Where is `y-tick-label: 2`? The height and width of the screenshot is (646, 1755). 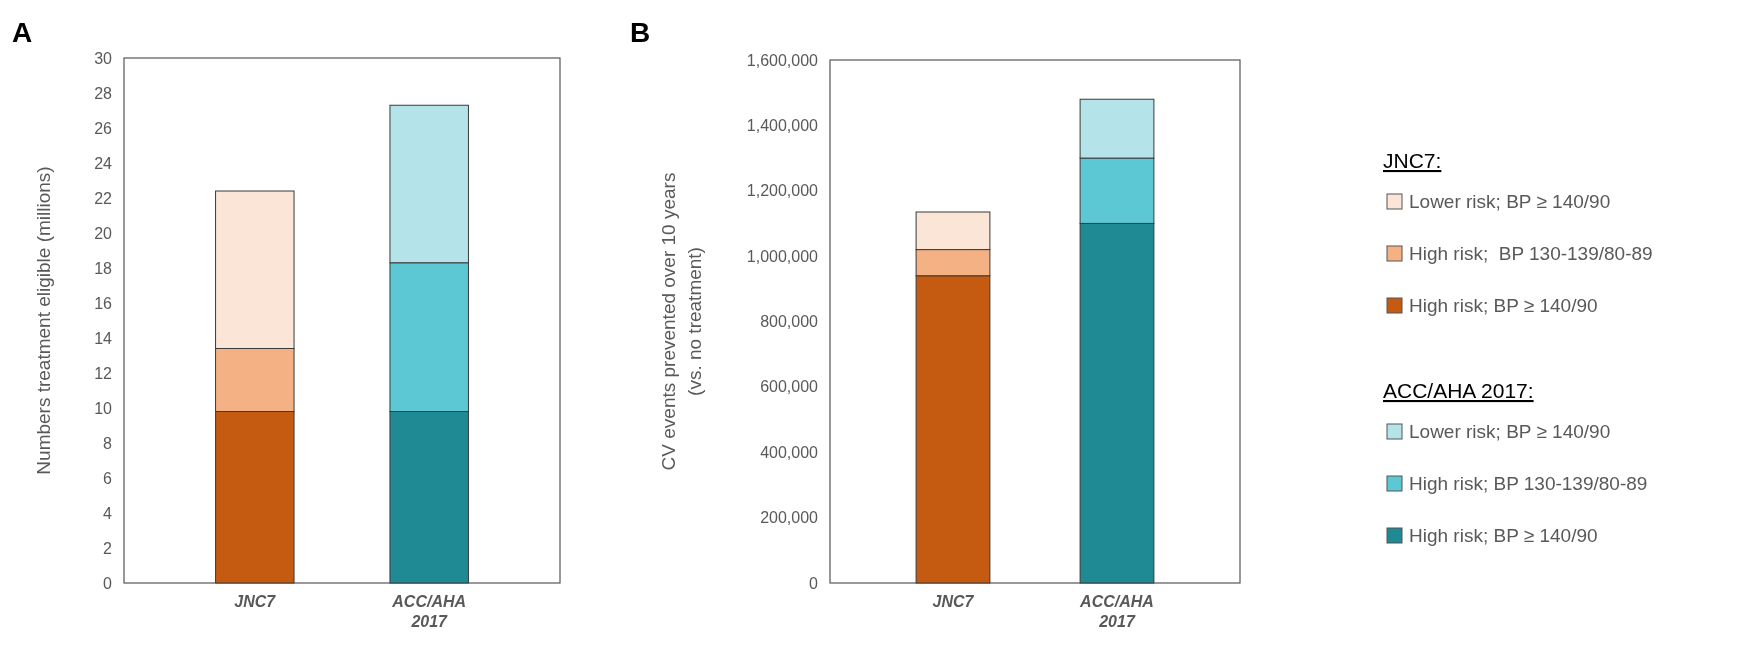
y-tick-label: 2 is located at coordinates (108, 548).